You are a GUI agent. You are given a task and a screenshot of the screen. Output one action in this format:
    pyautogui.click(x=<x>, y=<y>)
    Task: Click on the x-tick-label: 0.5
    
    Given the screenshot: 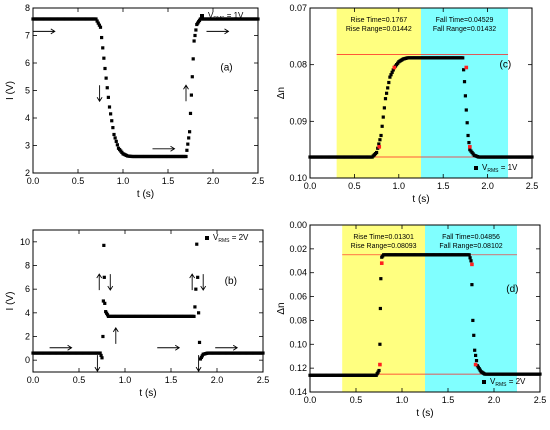 What is the action you would take?
    pyautogui.click(x=354, y=186)
    